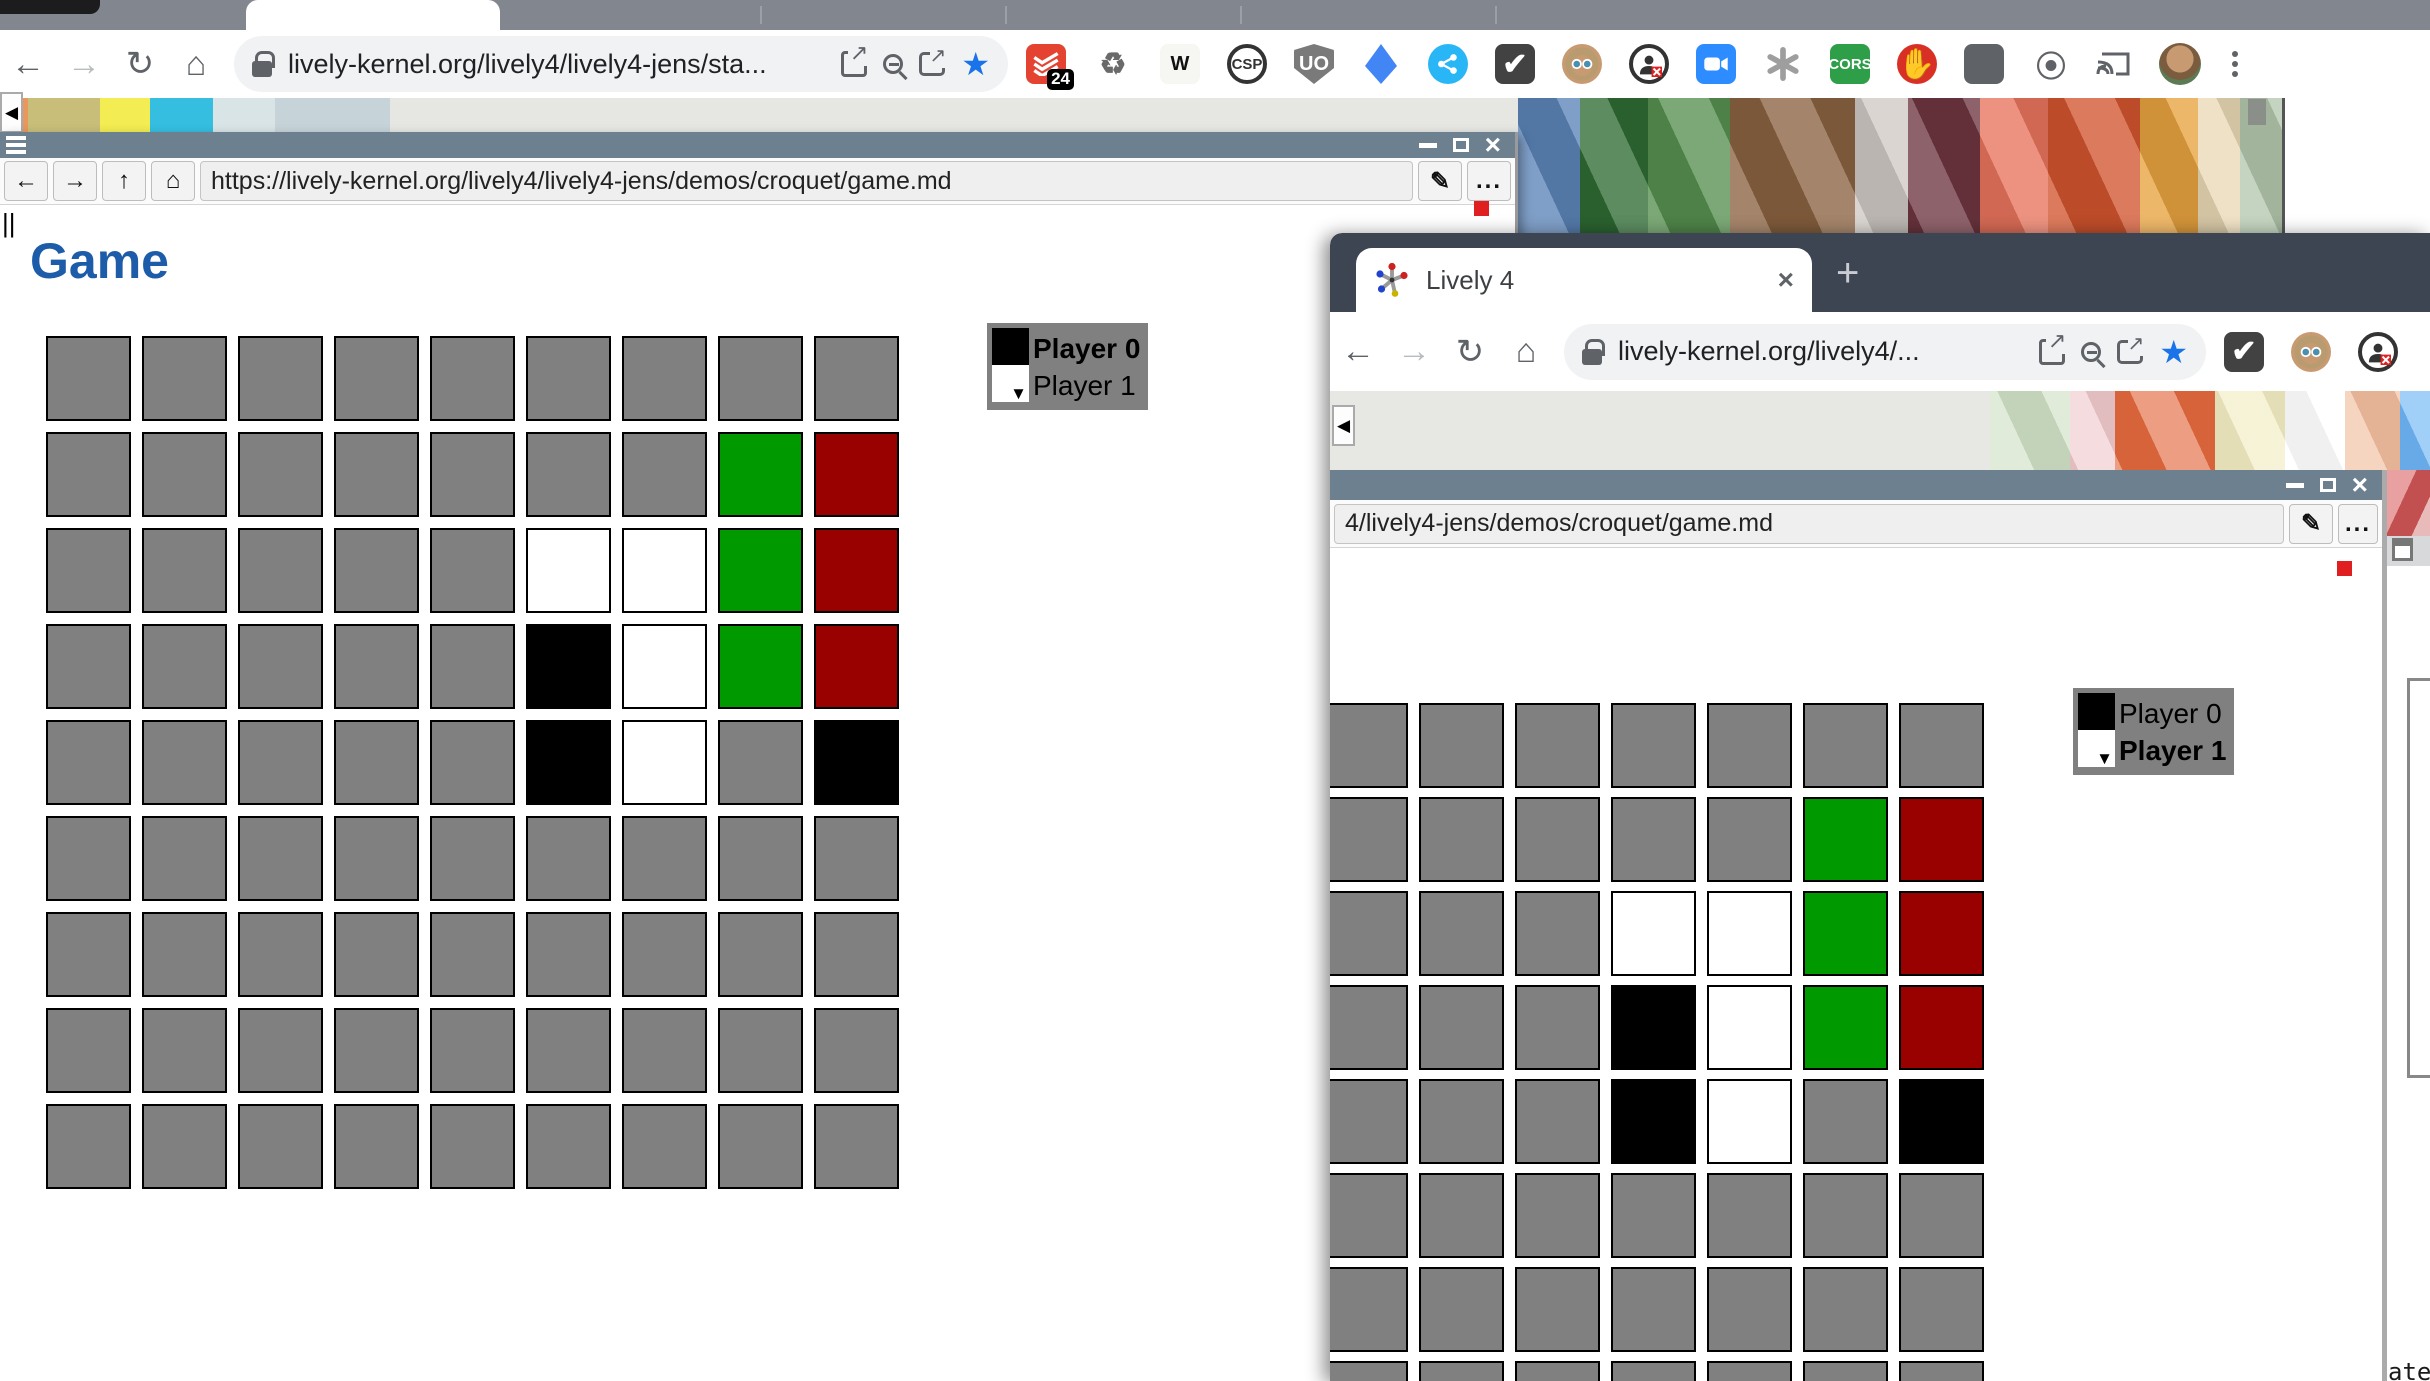 The width and height of the screenshot is (2430, 1381). I want to click on browser-menu-icon, so click(2235, 64).